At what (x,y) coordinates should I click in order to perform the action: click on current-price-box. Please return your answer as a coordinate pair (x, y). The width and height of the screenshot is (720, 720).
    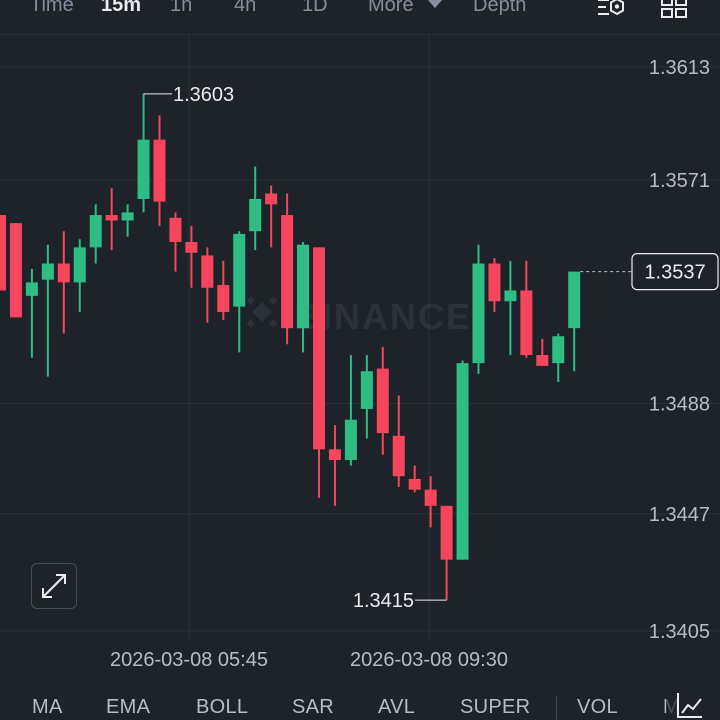
    Looking at the image, I should click on (675, 272).